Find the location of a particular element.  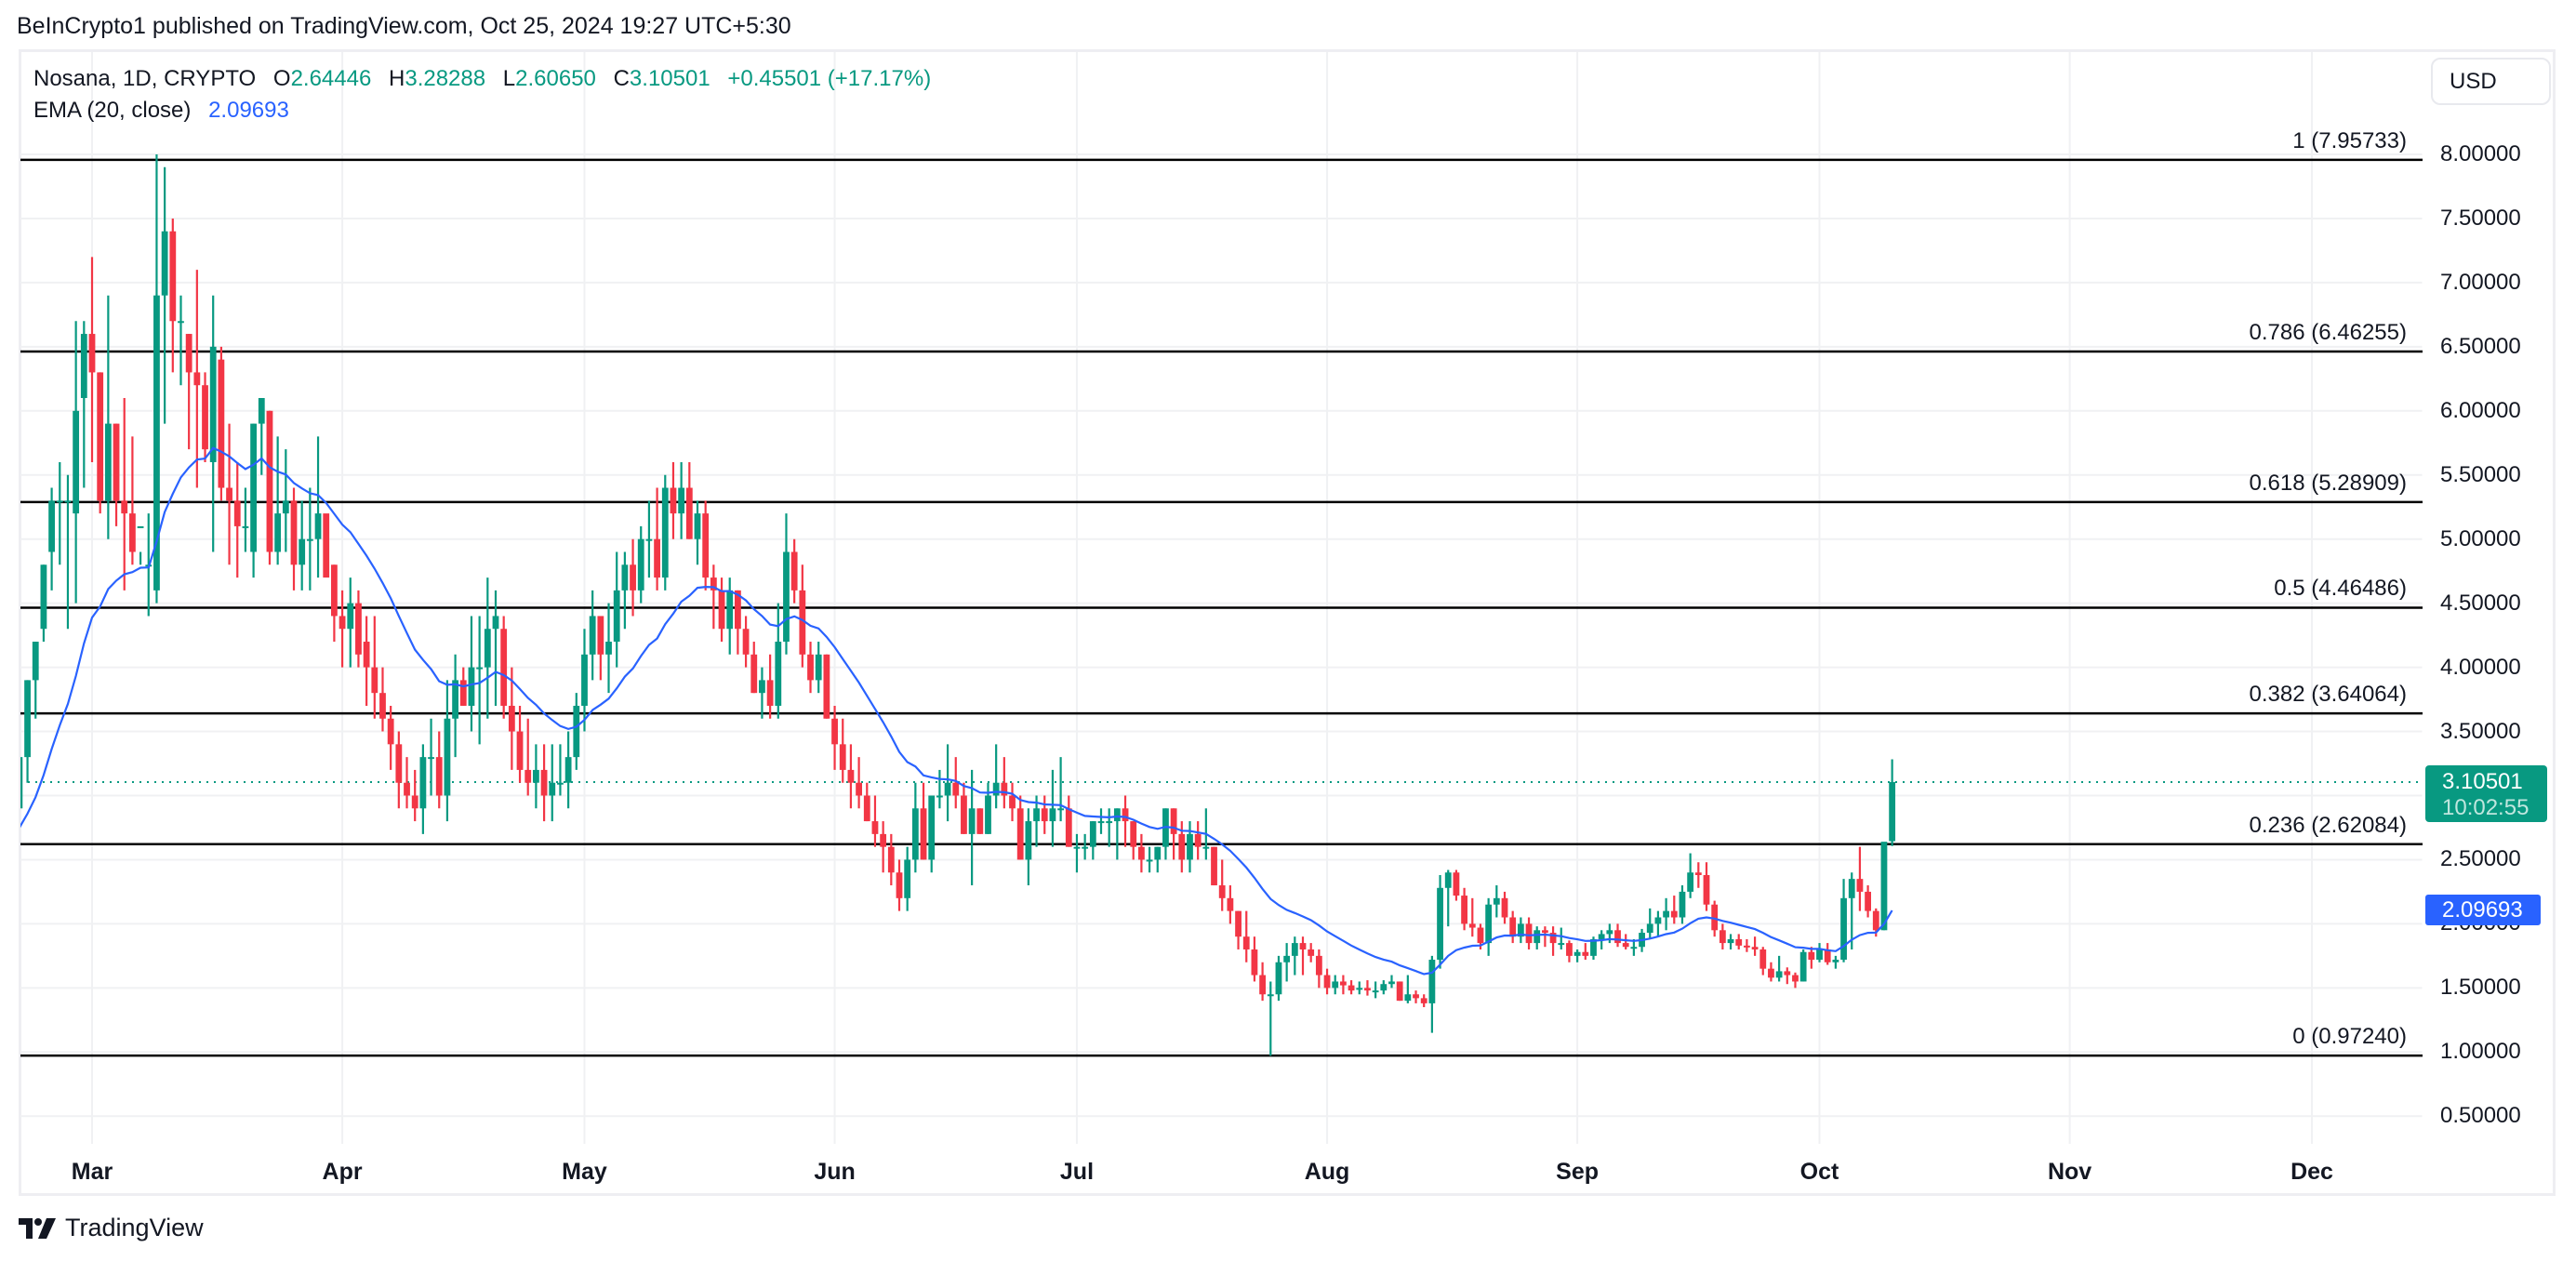

currency-button: USD is located at coordinates (2491, 81).